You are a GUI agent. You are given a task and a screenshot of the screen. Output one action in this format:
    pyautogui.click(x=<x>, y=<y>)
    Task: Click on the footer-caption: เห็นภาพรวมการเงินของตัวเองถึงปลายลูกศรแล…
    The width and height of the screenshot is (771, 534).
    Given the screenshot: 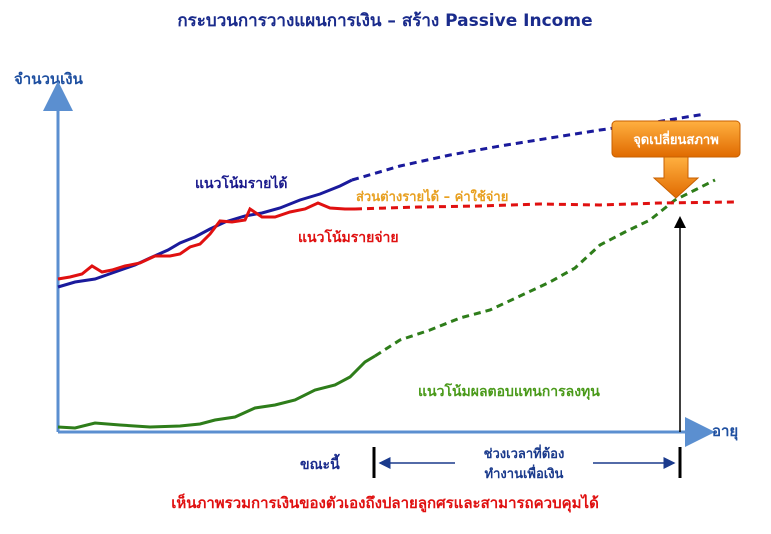 What is the action you would take?
    pyautogui.click(x=385, y=503)
    